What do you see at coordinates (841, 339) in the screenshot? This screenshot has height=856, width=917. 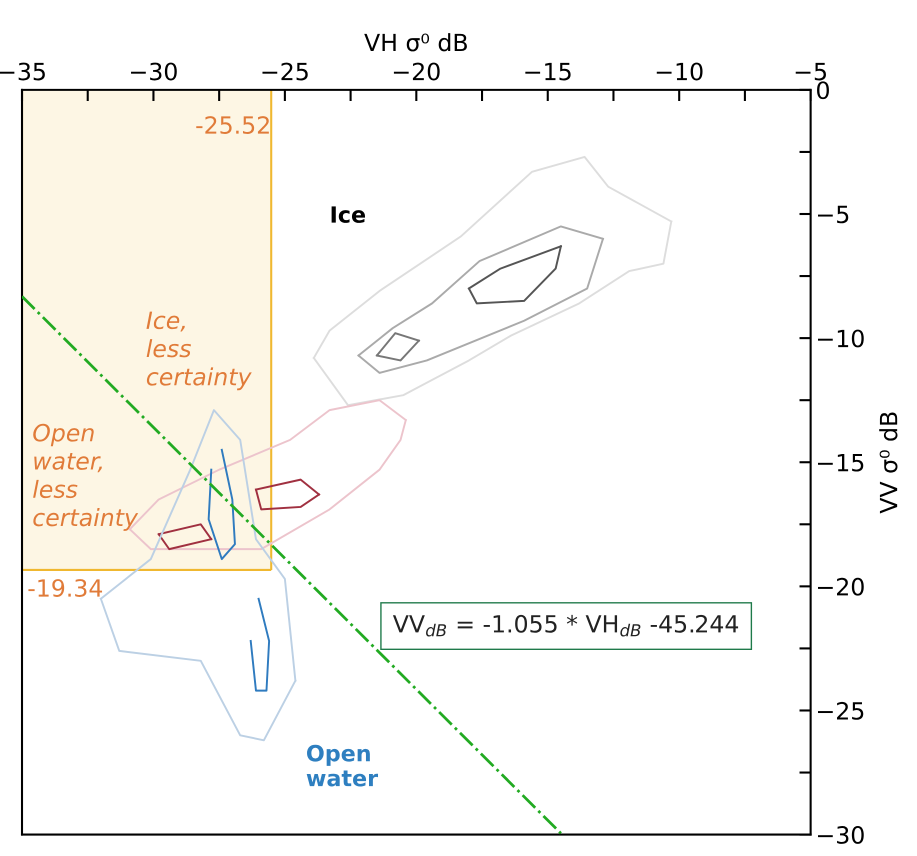 I see `y-tick-label: −10` at bounding box center [841, 339].